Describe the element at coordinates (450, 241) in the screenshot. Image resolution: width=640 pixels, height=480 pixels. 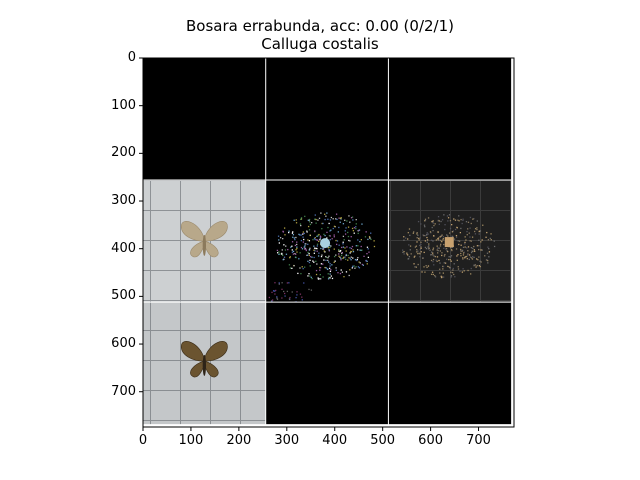
I see `tile-r1-c2` at that location.